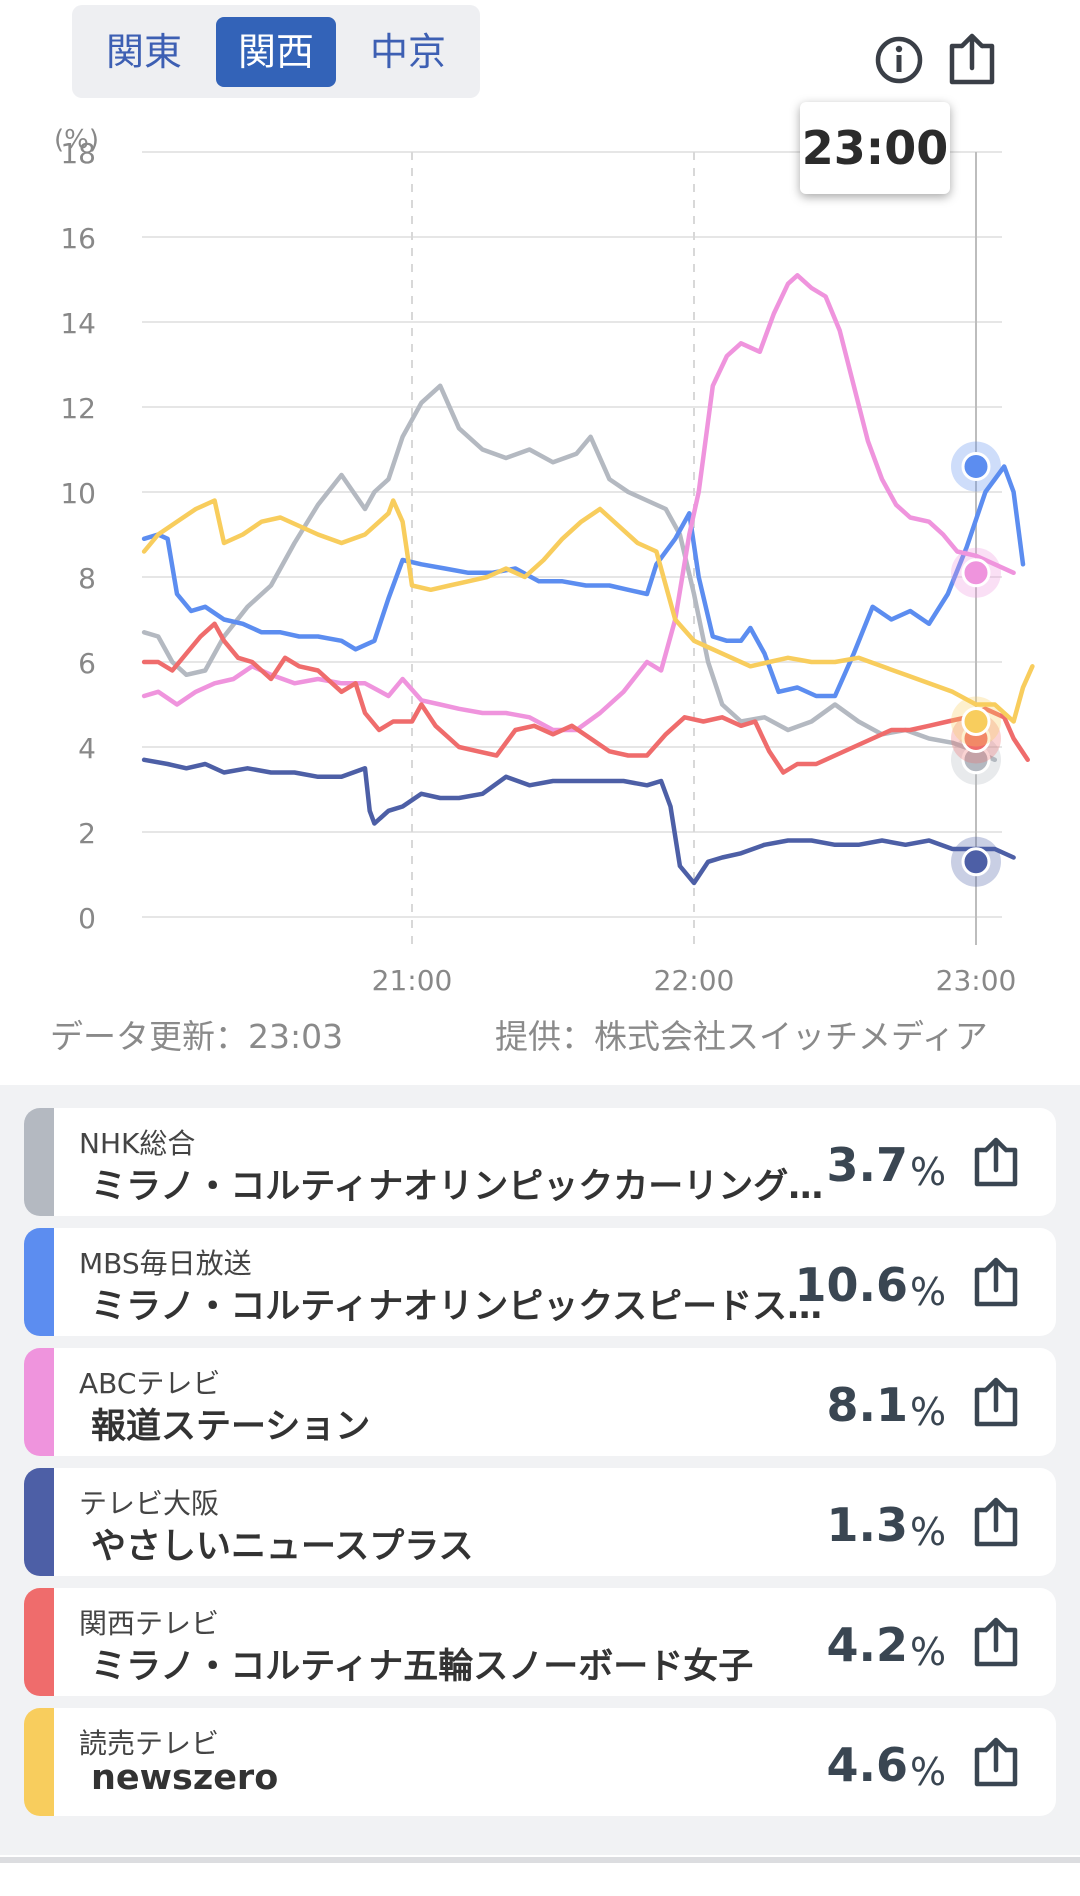 This screenshot has height=1896, width=1080. Describe the element at coordinates (540, 1642) in the screenshot. I see `program-card: 関西テレビミラノ・コルティナ五輪スノーボード女子 4.2%` at that location.